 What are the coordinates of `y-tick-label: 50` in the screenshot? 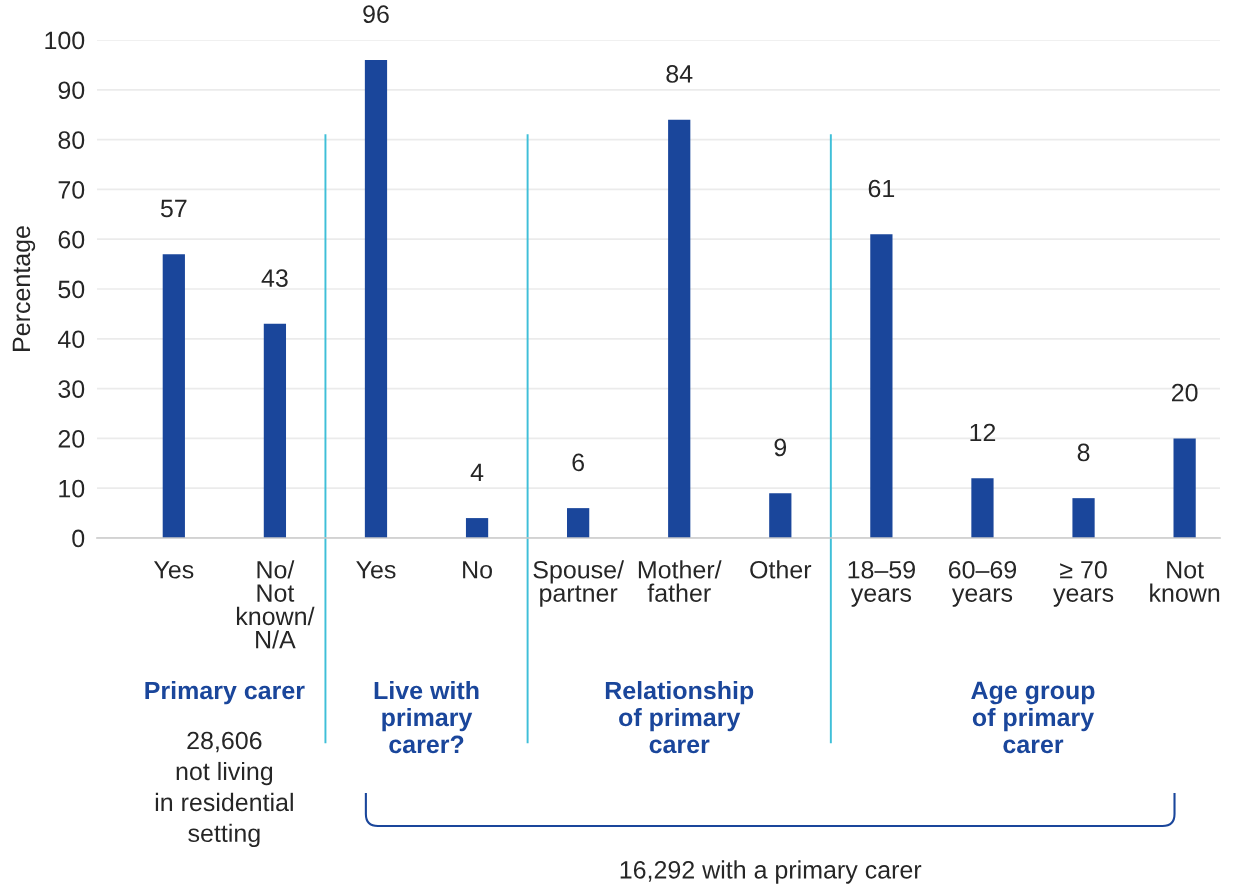 It's located at (71, 289).